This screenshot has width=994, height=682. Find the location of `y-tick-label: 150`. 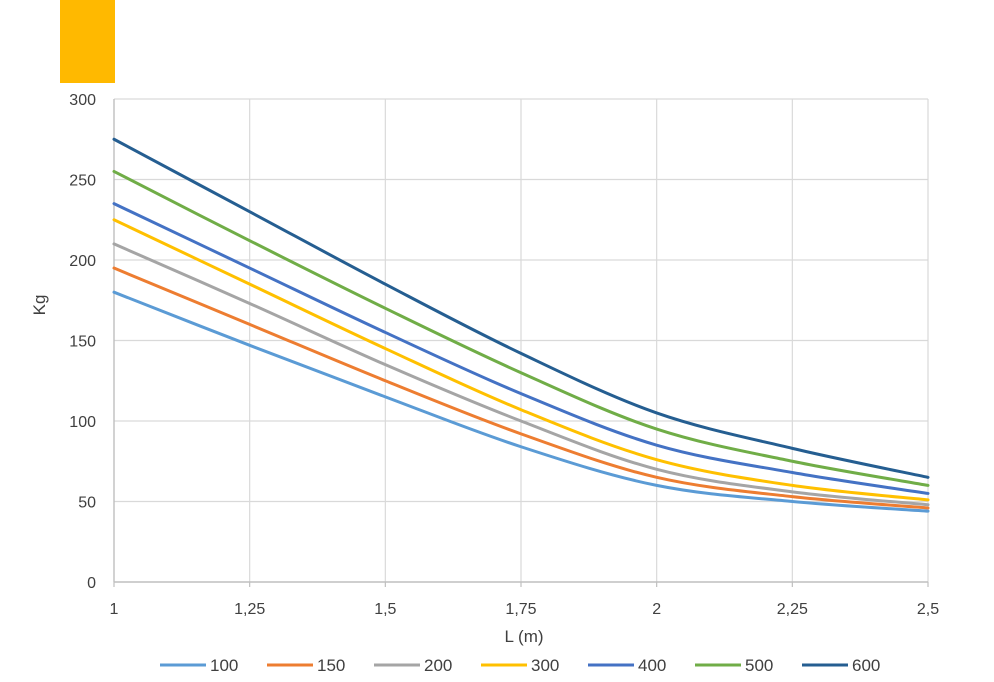

y-tick-label: 150 is located at coordinates (82, 342).